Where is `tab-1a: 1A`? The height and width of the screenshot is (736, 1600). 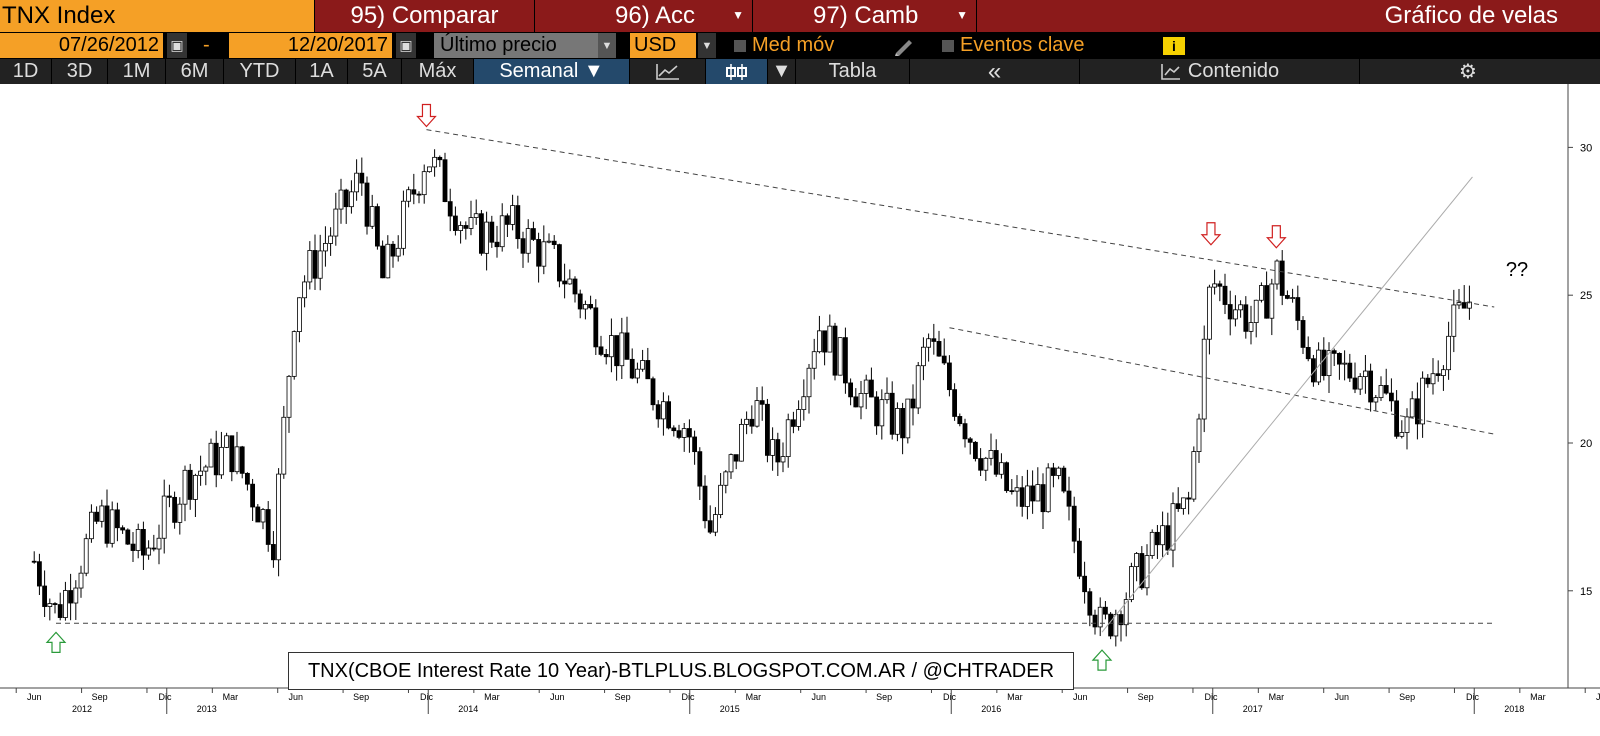 tab-1a: 1A is located at coordinates (322, 71).